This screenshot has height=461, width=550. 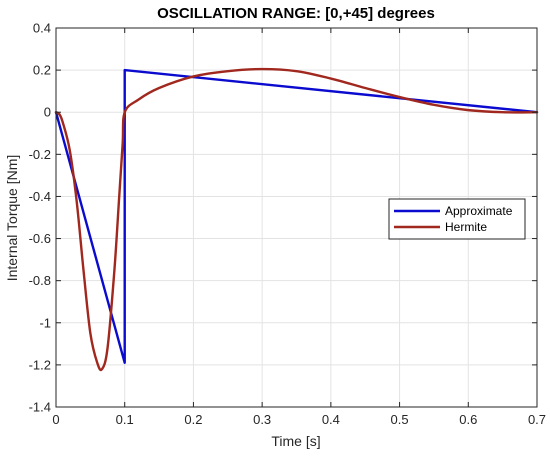 What do you see at coordinates (331, 419) in the screenshot?
I see `x-tick-label: 0.4` at bounding box center [331, 419].